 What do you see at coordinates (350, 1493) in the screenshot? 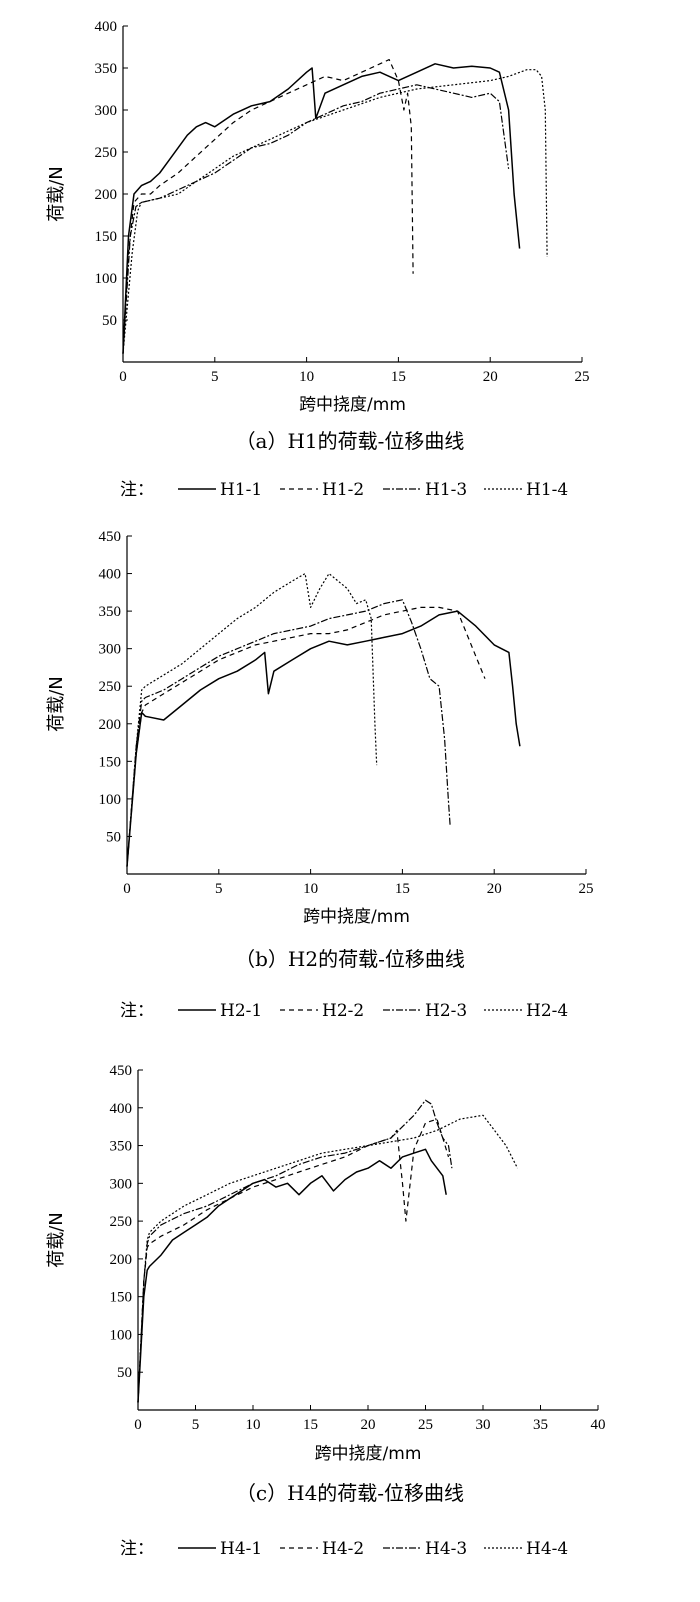
I see `chart-caption: （c）H4的荷载-位移曲线` at bounding box center [350, 1493].